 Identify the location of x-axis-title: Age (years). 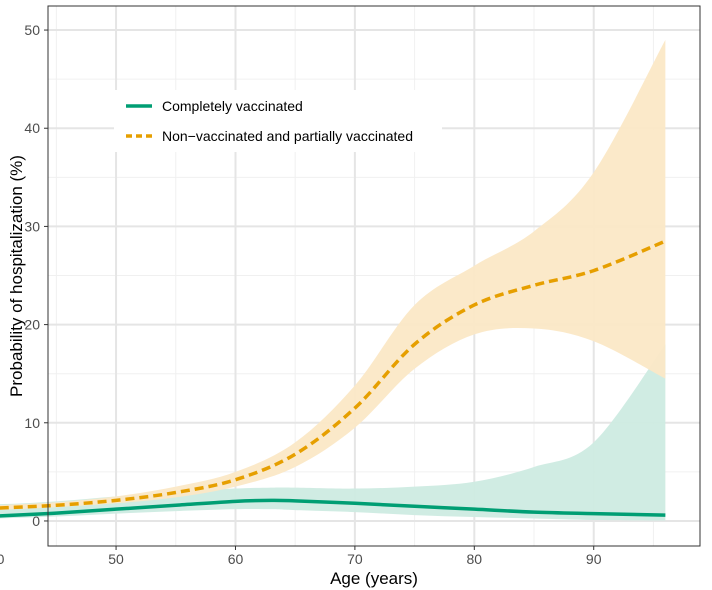
(374, 578).